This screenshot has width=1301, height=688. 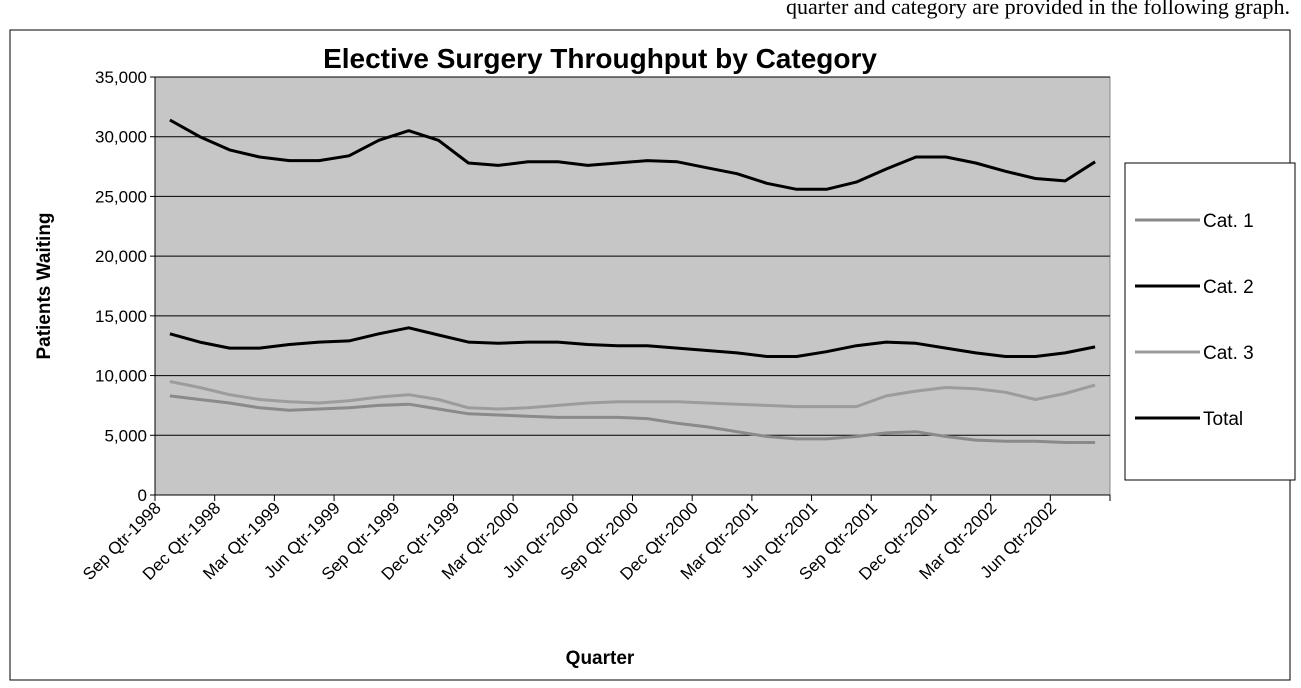 I want to click on legend-label: Total, so click(x=1223, y=419).